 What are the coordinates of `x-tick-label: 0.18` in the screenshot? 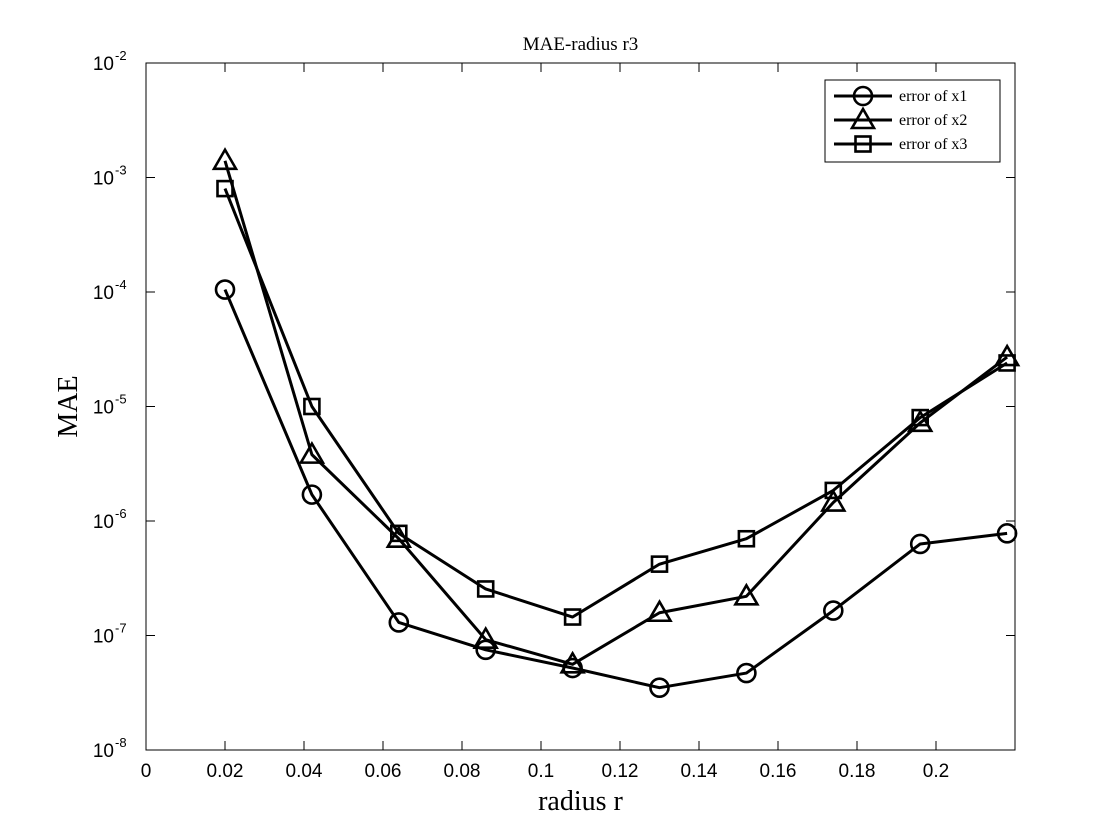 It's located at (857, 771).